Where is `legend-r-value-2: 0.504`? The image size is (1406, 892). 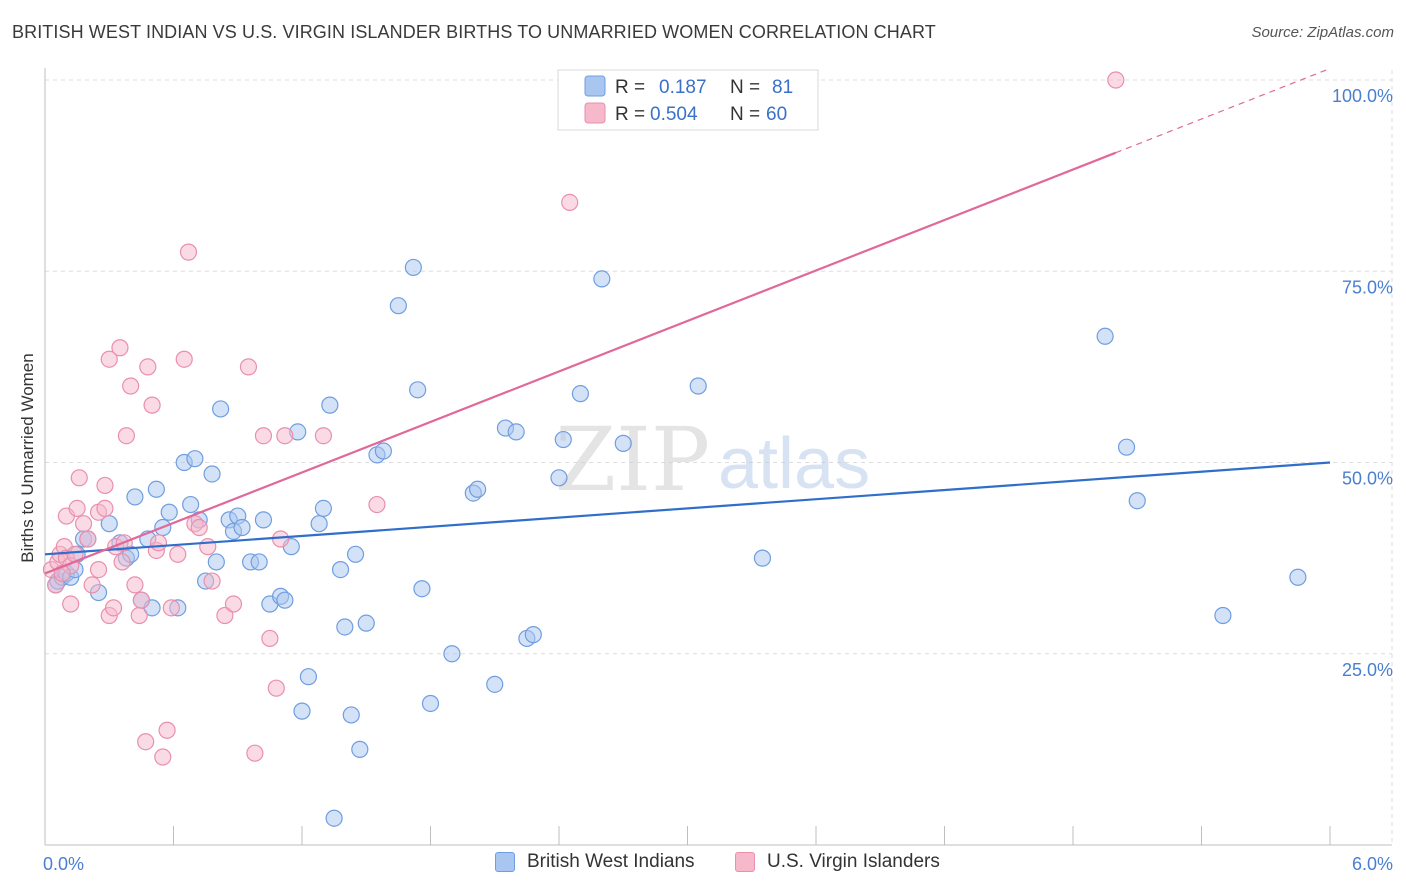 legend-r-value-2: 0.504 is located at coordinates (674, 114).